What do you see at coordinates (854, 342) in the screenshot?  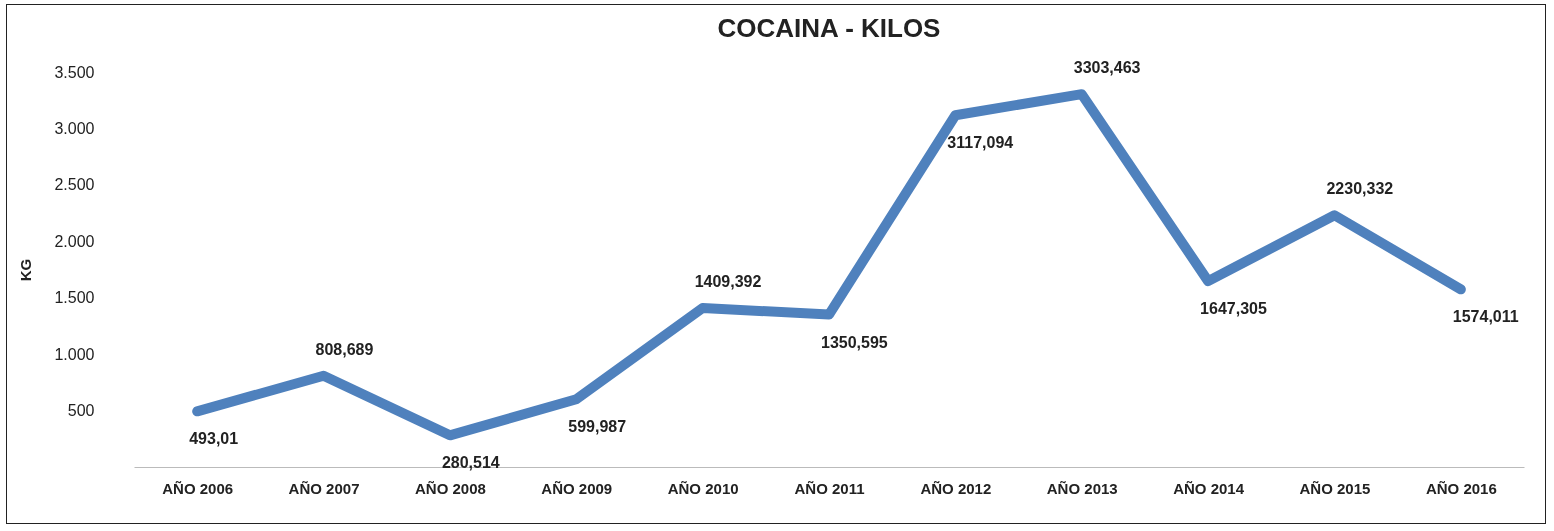 I see `data-label: 1350,595` at bounding box center [854, 342].